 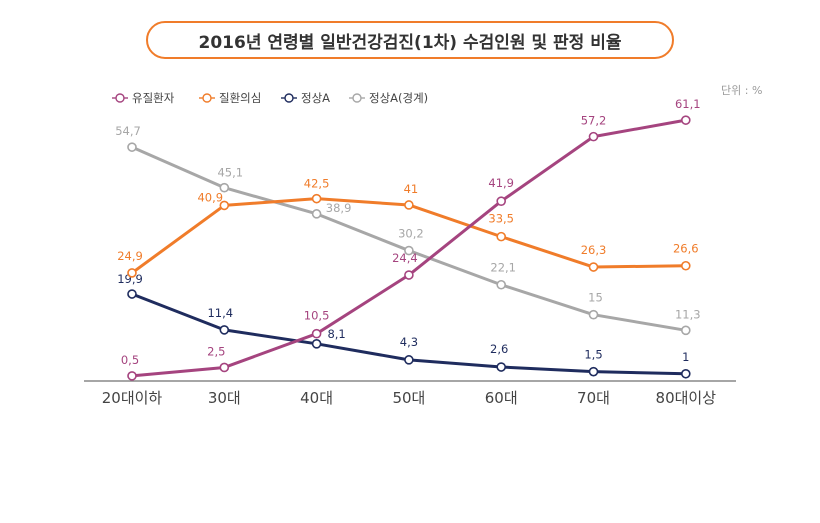 What do you see at coordinates (686, 249) in the screenshot?
I see `data-label: 26,6` at bounding box center [686, 249].